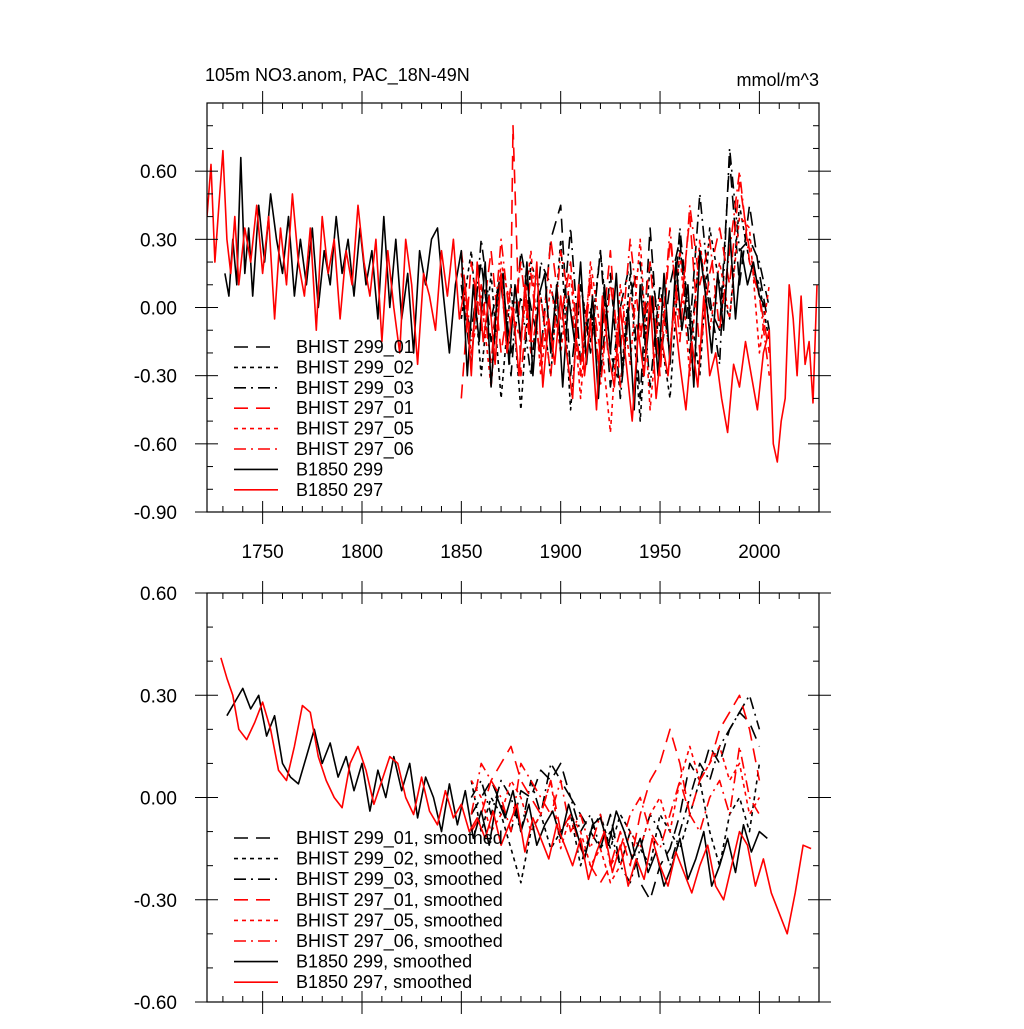 The image size is (1024, 1029). What do you see at coordinates (355, 347) in the screenshot?
I see `top-legend-label-1: BHIST 299_01` at bounding box center [355, 347].